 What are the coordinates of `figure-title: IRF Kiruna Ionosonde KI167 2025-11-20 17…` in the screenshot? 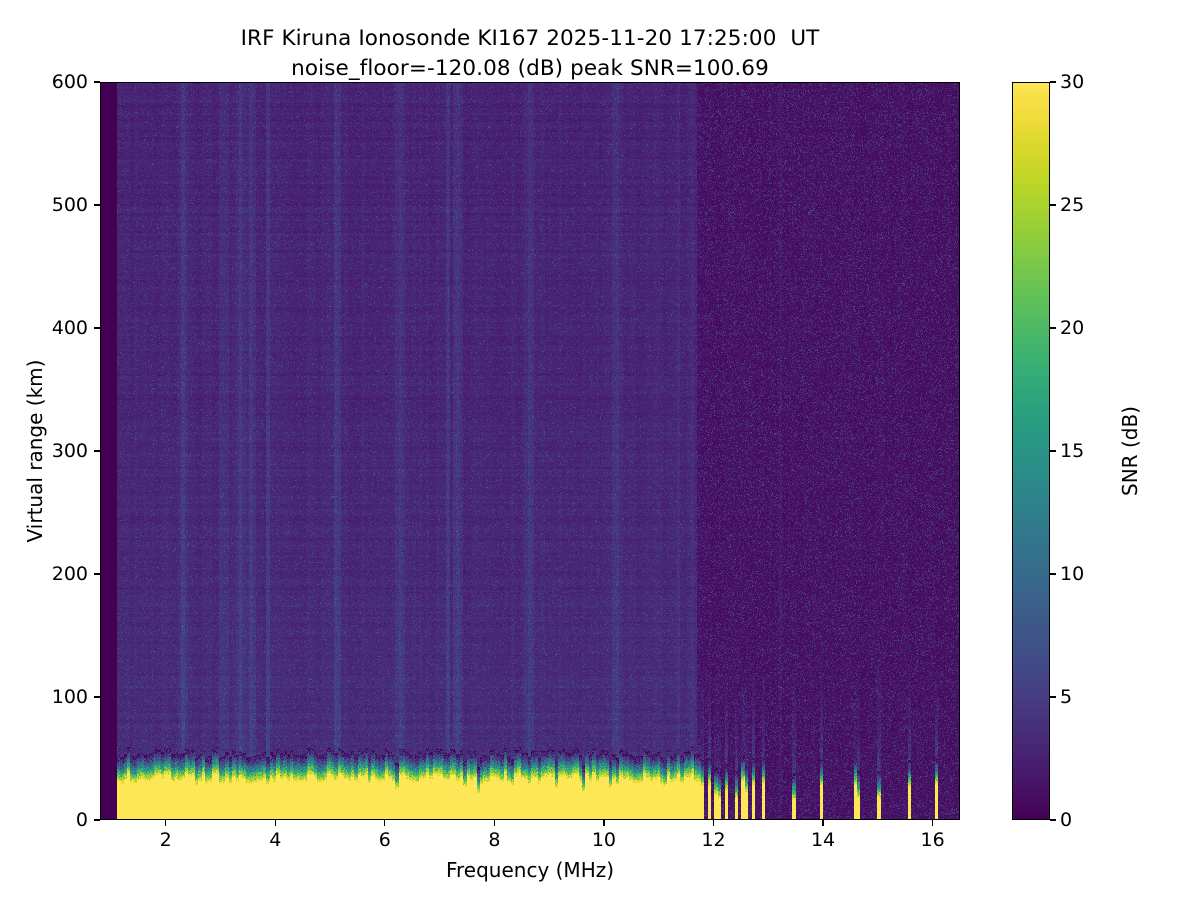 It's located at (530, 54).